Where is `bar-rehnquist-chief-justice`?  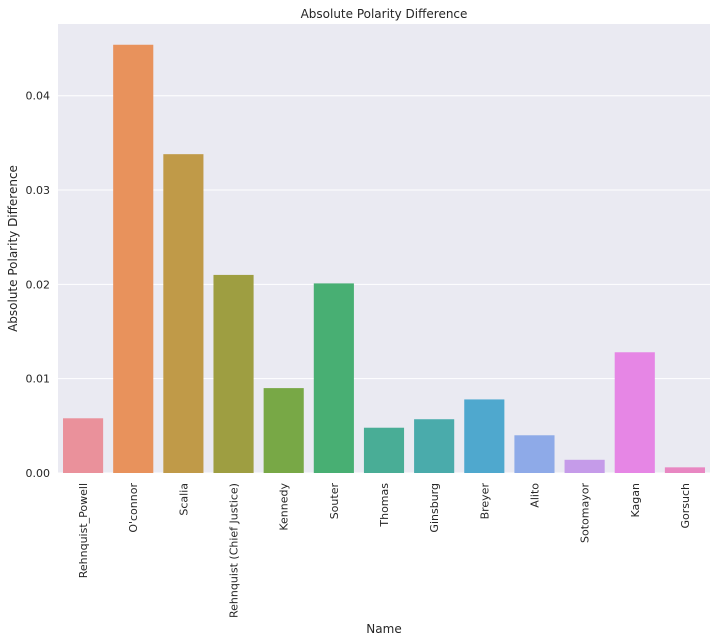 bar-rehnquist-chief-justice is located at coordinates (233, 373).